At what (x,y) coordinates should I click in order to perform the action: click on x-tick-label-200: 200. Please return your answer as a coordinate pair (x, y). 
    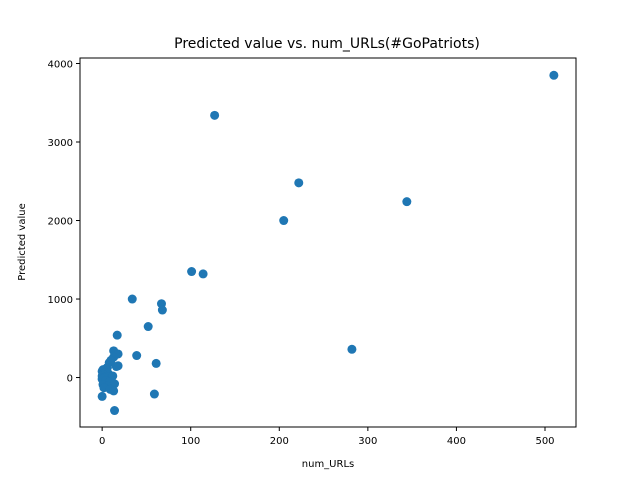
    Looking at the image, I should click on (279, 441).